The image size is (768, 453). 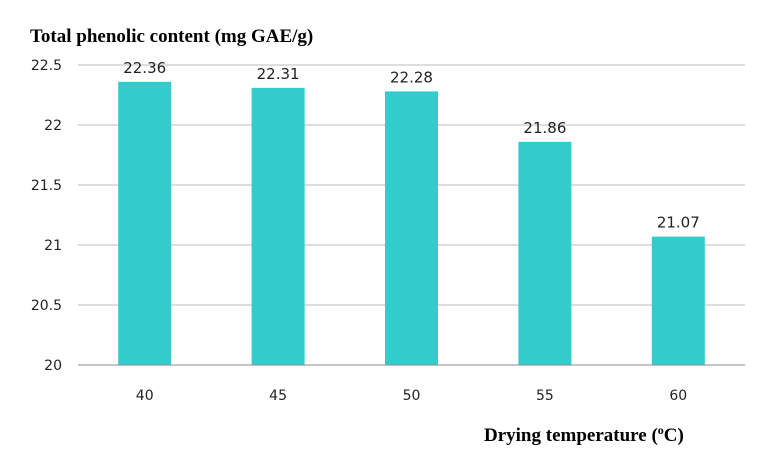 What do you see at coordinates (571, 435) in the screenshot?
I see `x-axis-title-main: Drying temperature (` at bounding box center [571, 435].